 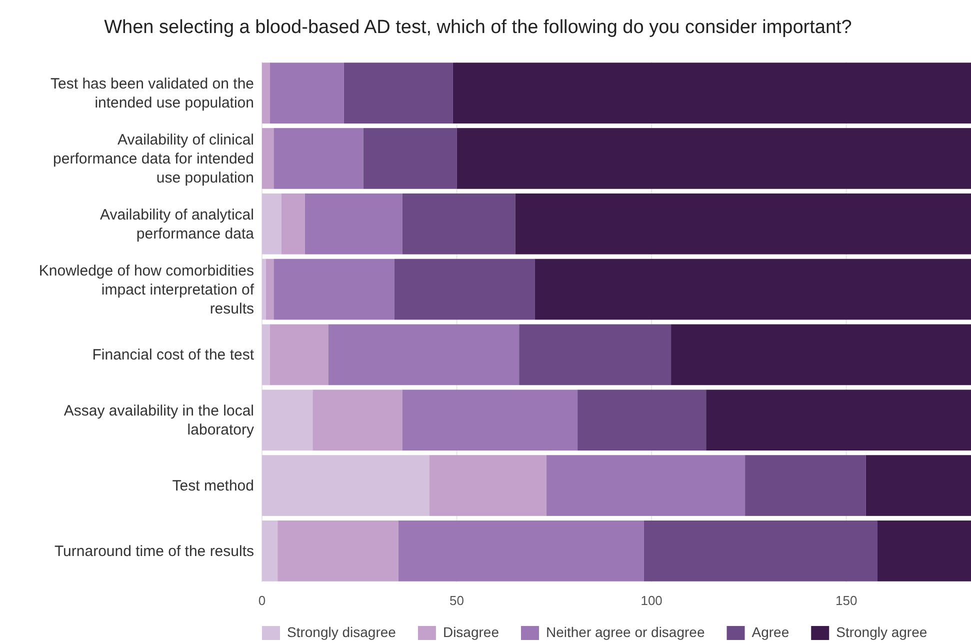 I want to click on y-tick-label: Assay availability in the local laboratory, so click(x=159, y=420).